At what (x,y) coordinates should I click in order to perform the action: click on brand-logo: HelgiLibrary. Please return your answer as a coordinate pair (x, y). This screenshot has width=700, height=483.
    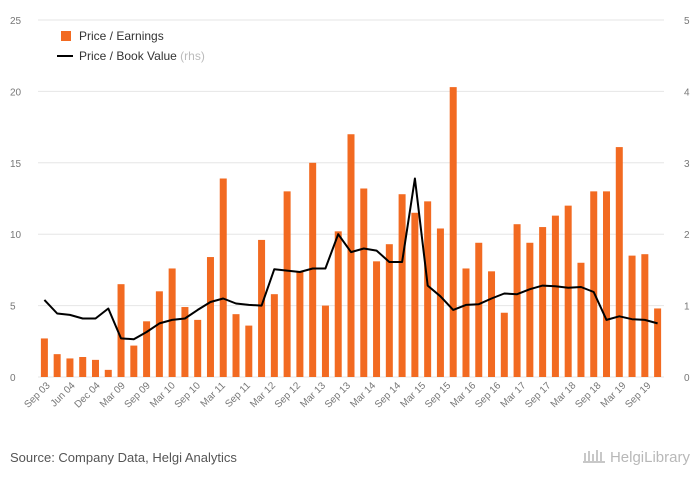
    Looking at the image, I should click on (636, 457).